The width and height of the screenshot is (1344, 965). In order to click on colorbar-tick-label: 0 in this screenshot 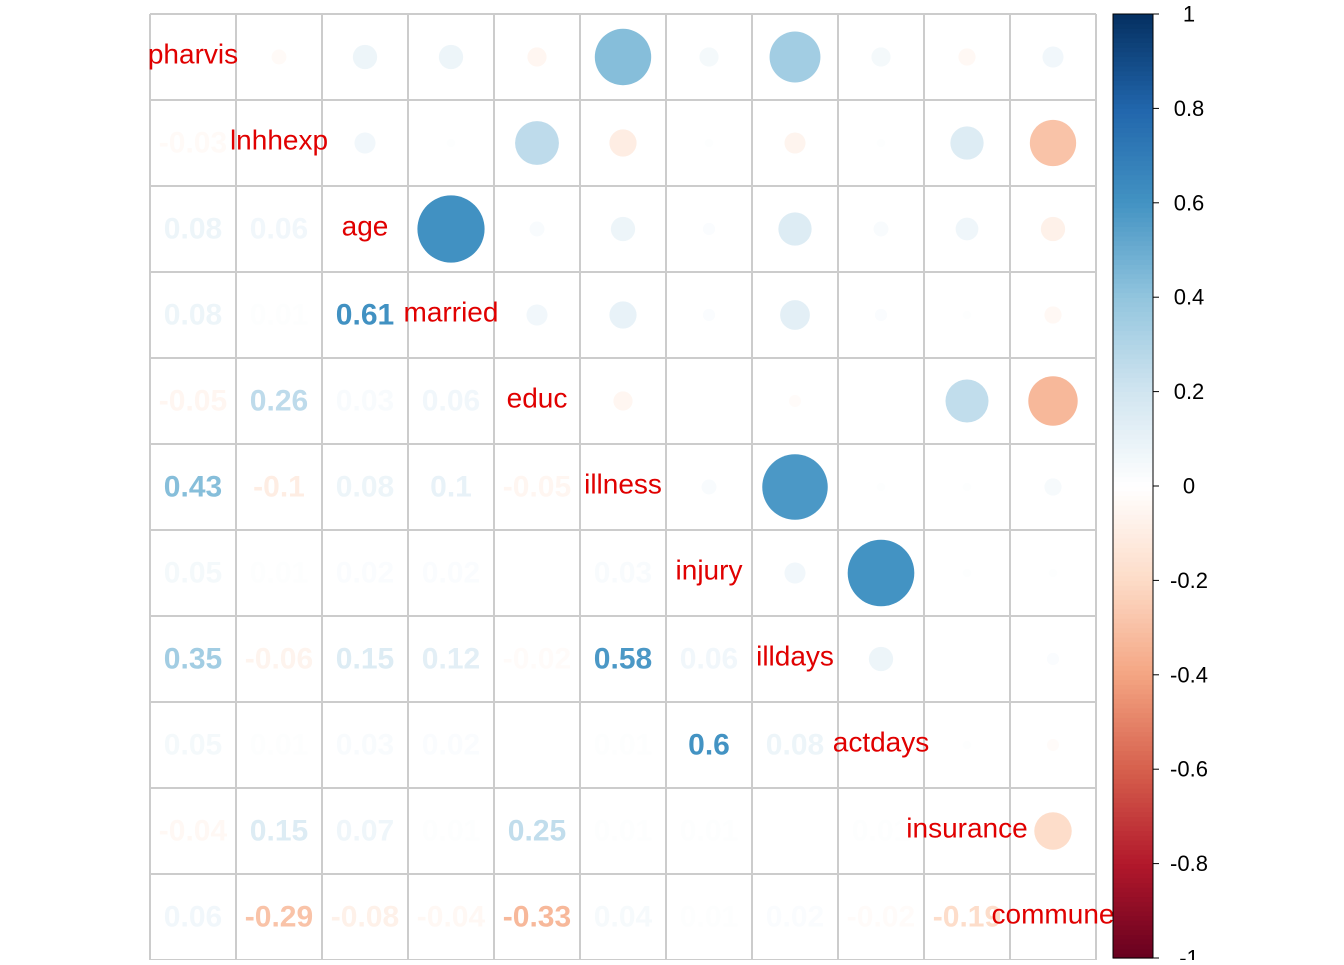, I will do `click(1189, 486)`.